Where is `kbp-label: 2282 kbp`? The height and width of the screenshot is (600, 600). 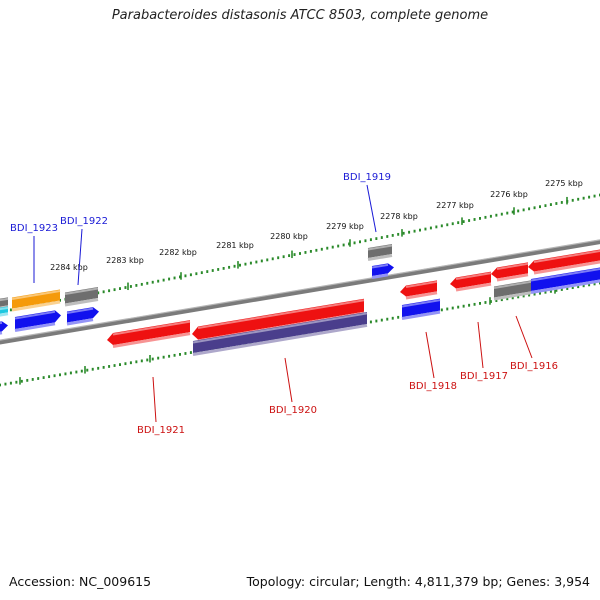
kbp-label: 2282 kbp is located at coordinates (178, 252).